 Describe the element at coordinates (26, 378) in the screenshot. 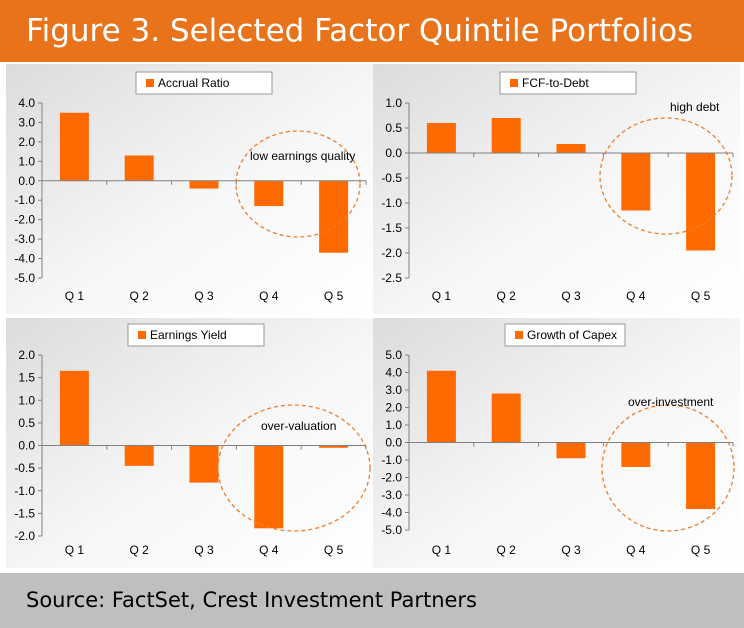

I see `y-tick-label: 1.5` at that location.